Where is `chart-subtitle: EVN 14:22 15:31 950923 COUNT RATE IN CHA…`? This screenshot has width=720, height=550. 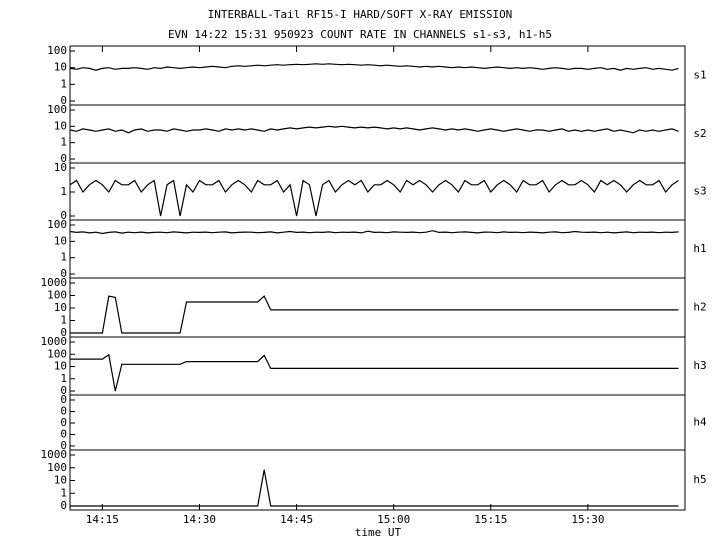
chart-subtitle: EVN 14:22 15:31 950923 COUNT RATE IN CHA… is located at coordinates (360, 34).